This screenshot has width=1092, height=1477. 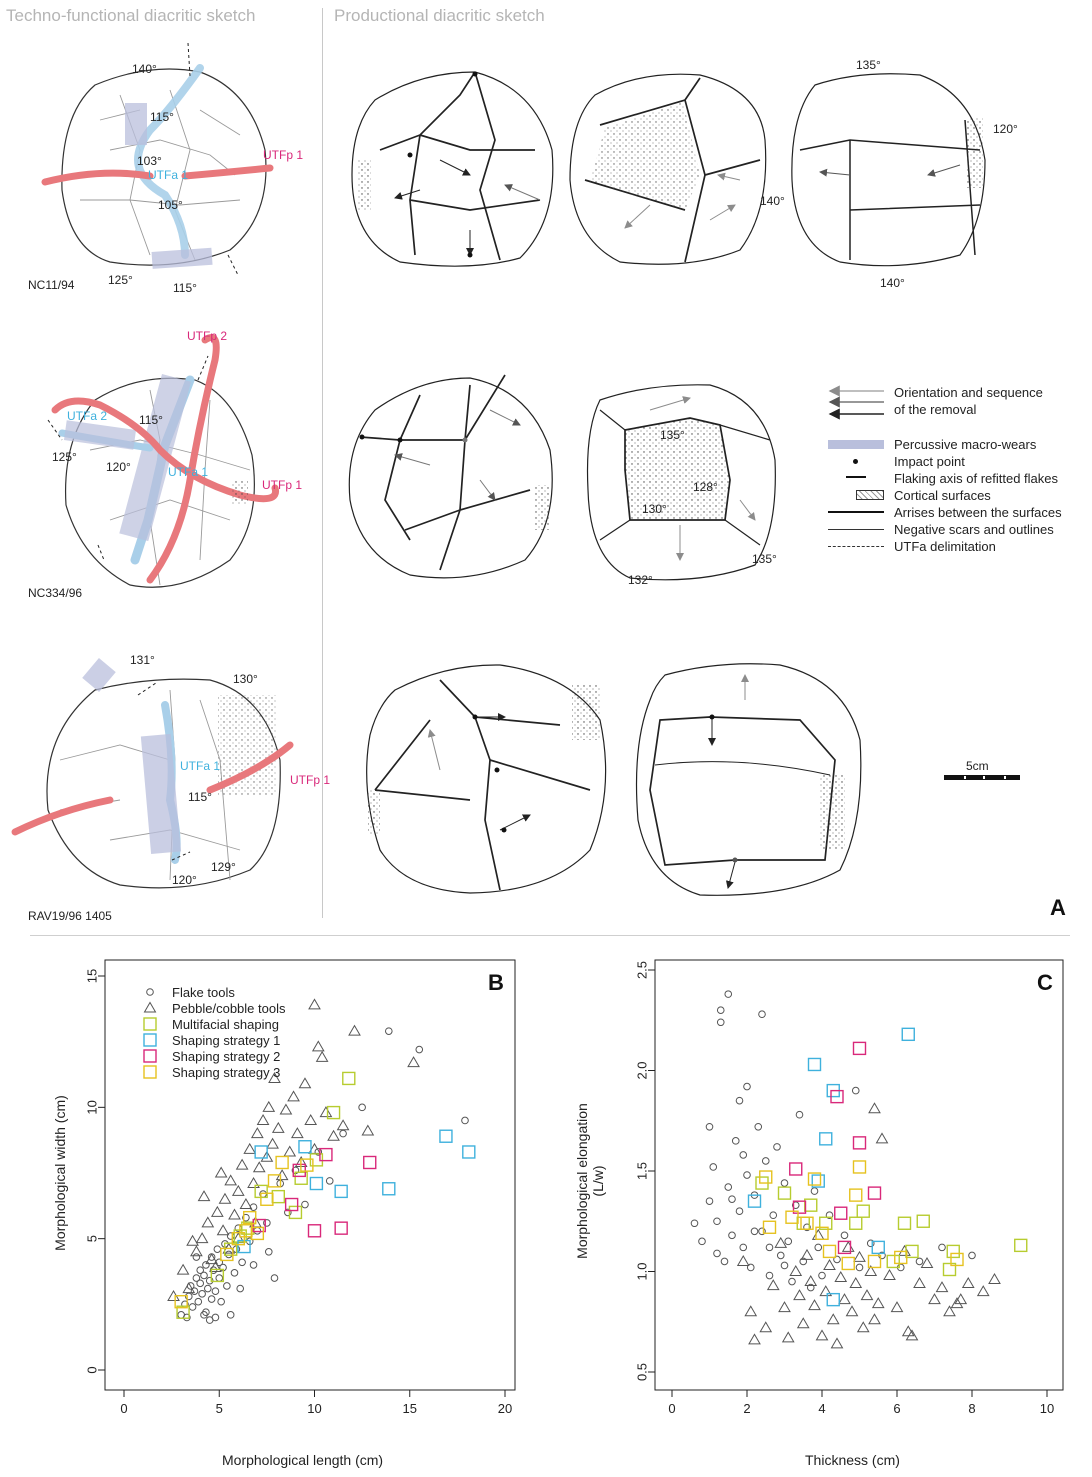 I want to click on scale-bar: 5cm, so click(x=982, y=770).